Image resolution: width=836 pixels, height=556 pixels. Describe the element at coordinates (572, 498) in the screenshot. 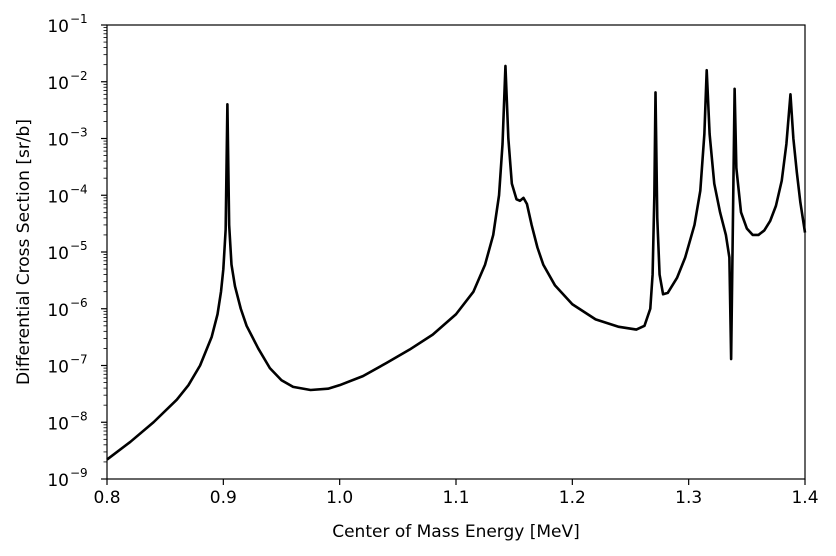

I see `x-tick-label: 1.2` at that location.